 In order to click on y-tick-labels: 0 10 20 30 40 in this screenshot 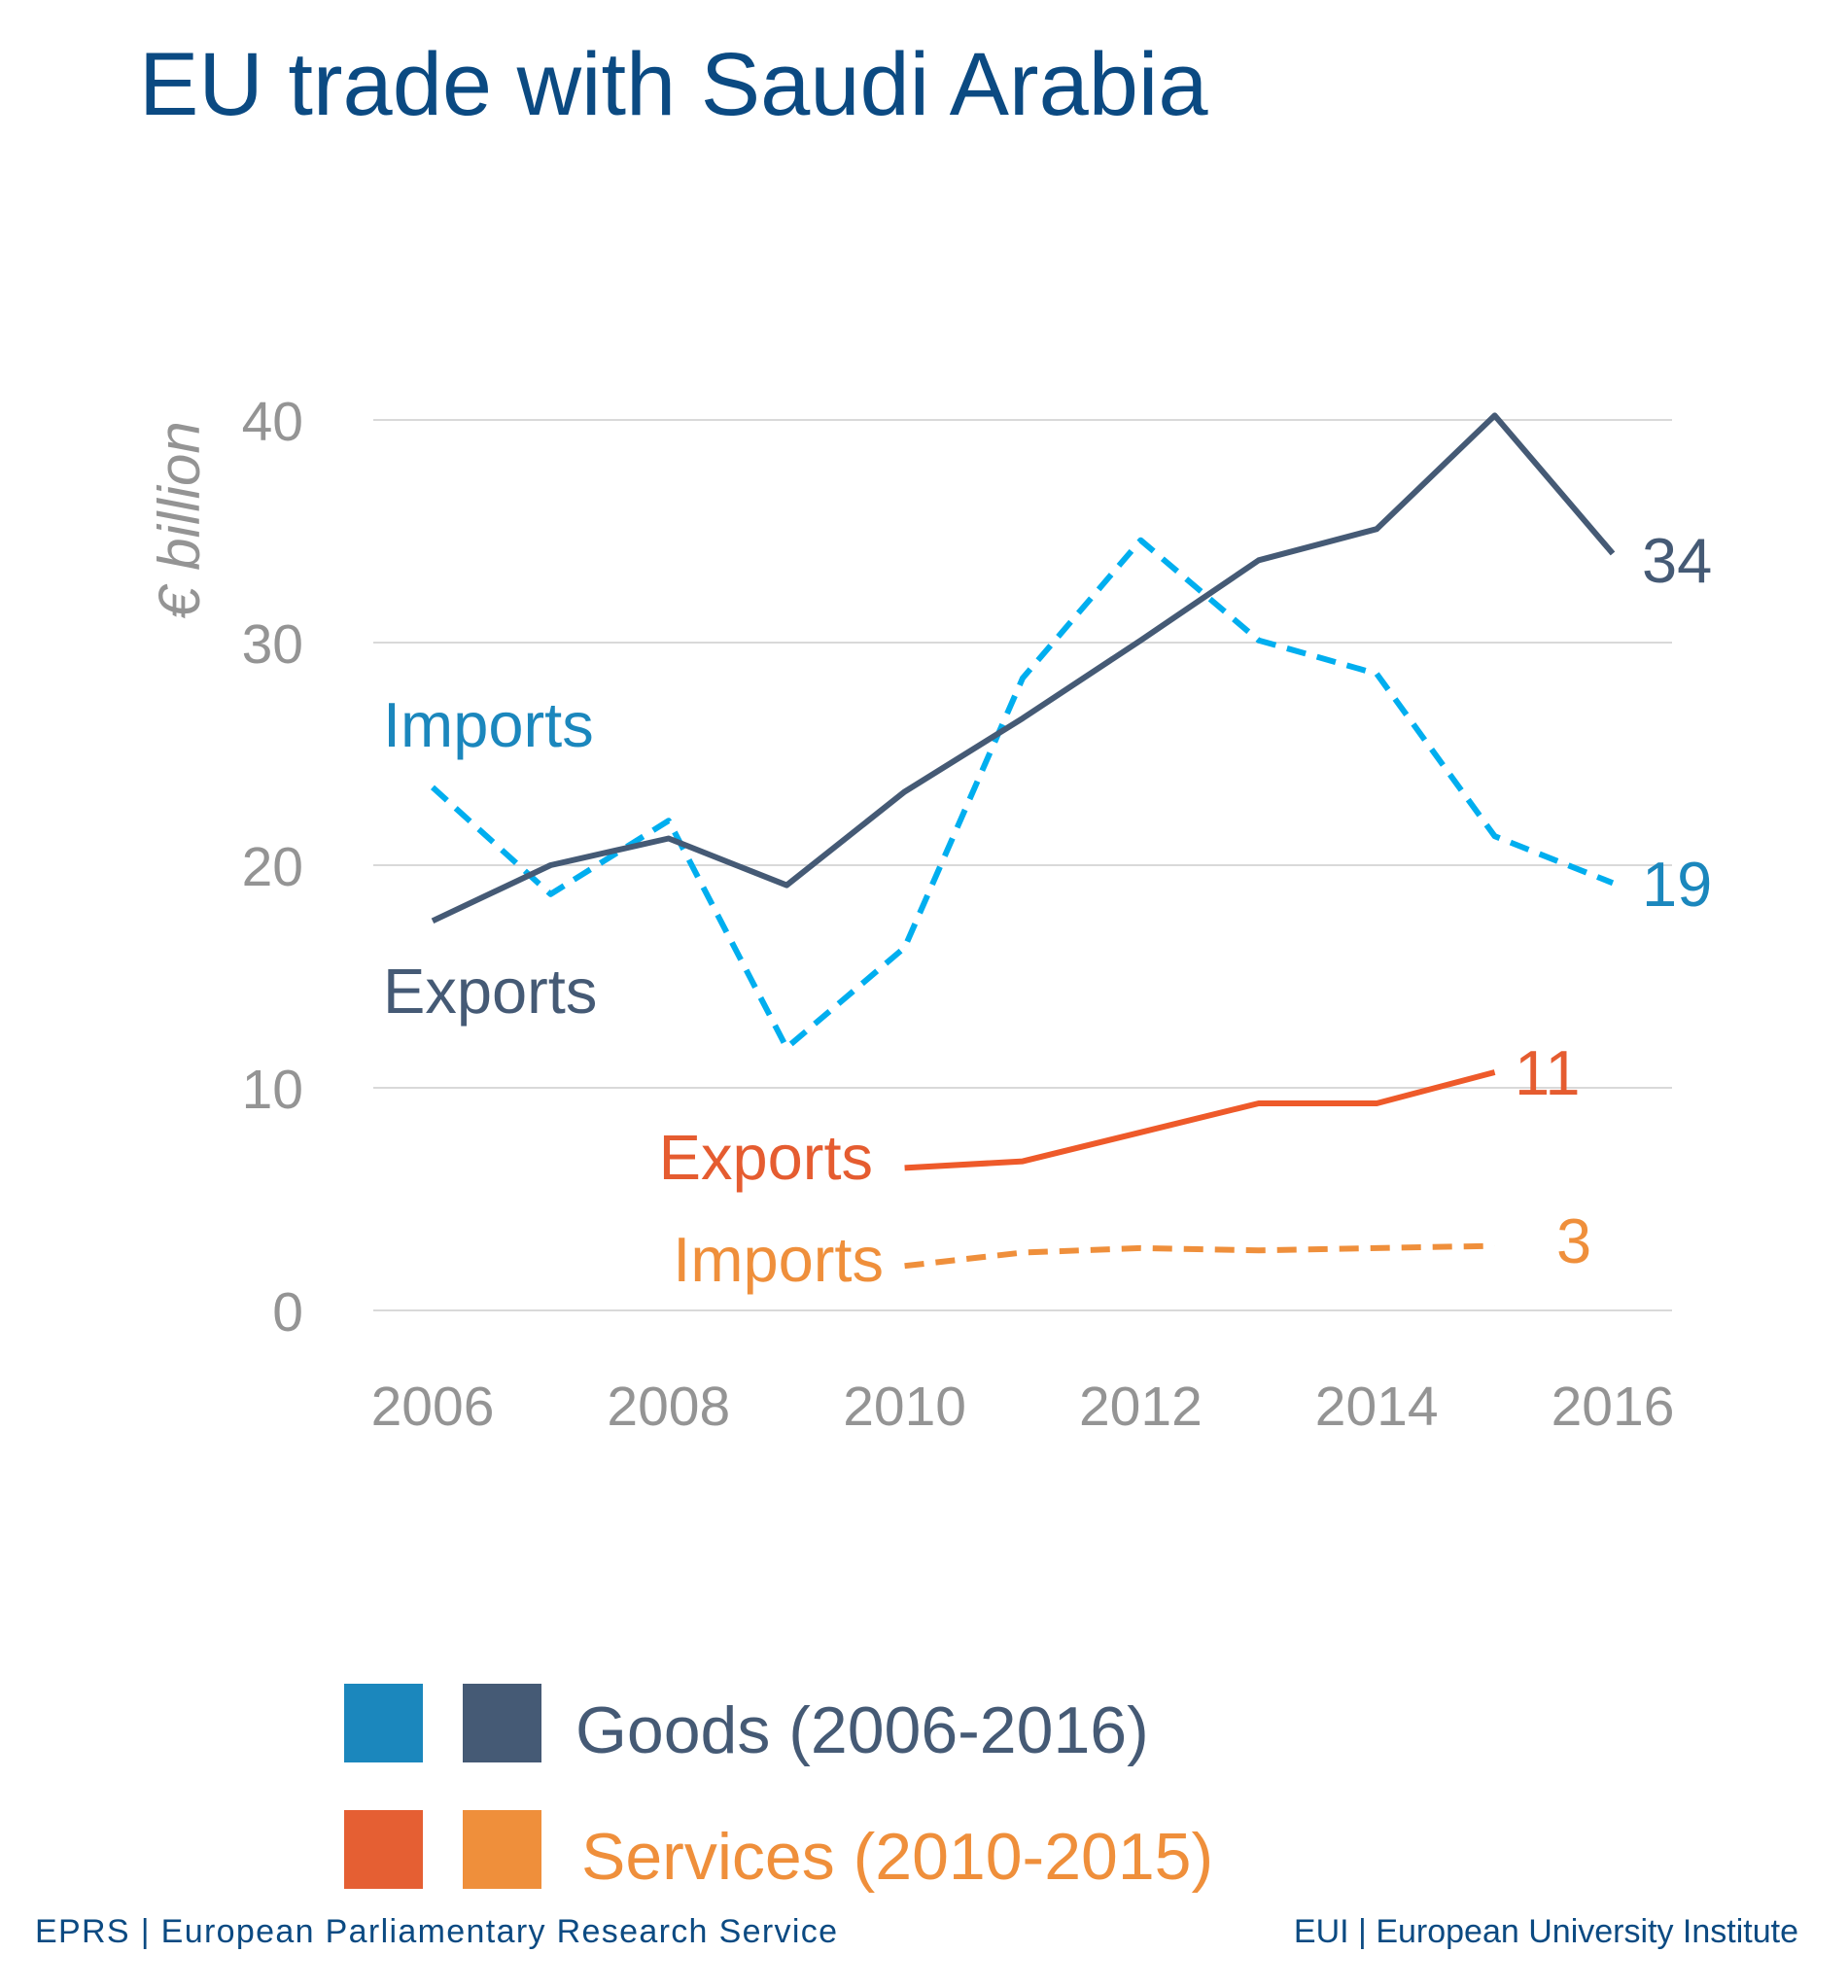, I will do `click(272, 867)`.